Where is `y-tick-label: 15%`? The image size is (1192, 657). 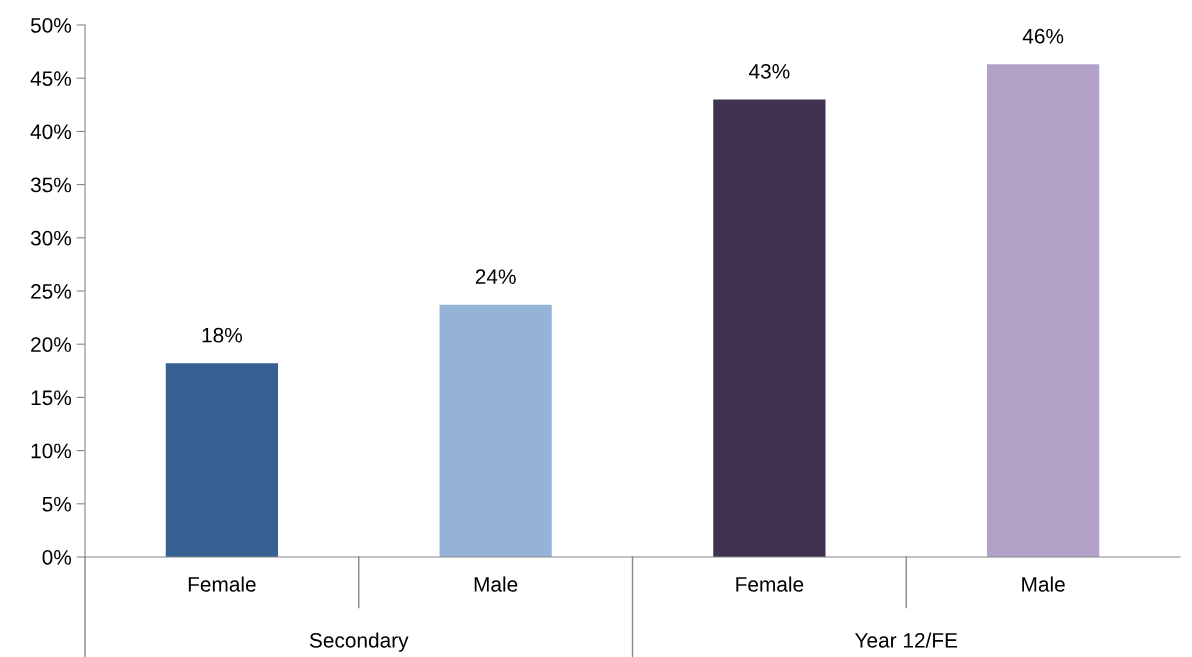 y-tick-label: 15% is located at coordinates (51, 398).